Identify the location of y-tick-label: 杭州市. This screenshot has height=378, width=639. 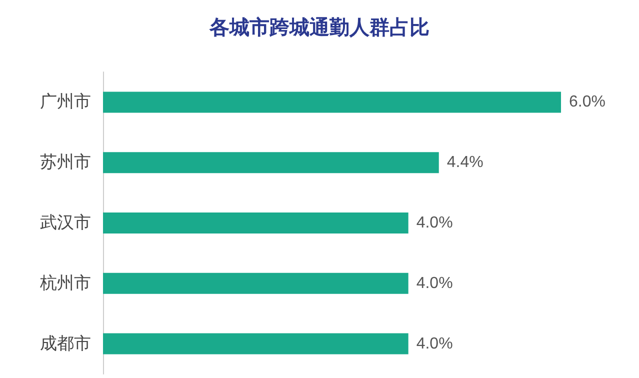
(65, 283).